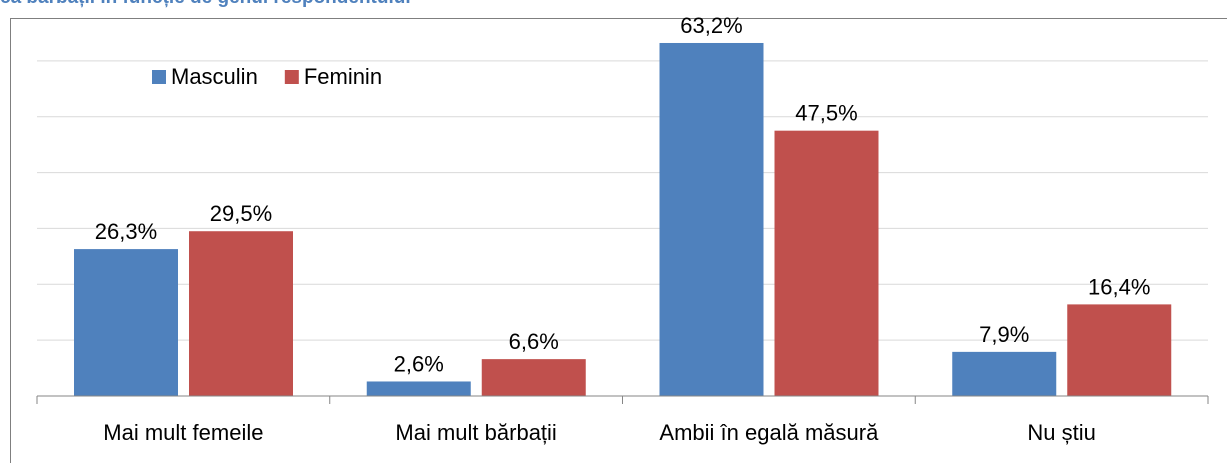 The width and height of the screenshot is (1227, 463). I want to click on x-tick-label: Mai mult bărbații, so click(475, 432).